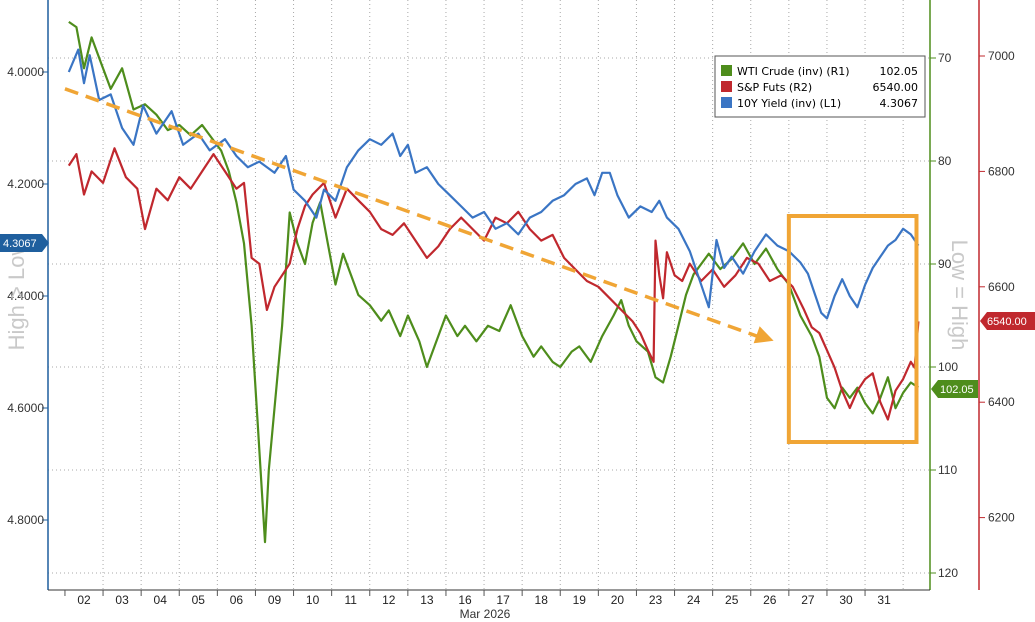 This screenshot has width=1035, height=622. What do you see at coordinates (770, 600) in the screenshot?
I see `x-tick-label: 26` at bounding box center [770, 600].